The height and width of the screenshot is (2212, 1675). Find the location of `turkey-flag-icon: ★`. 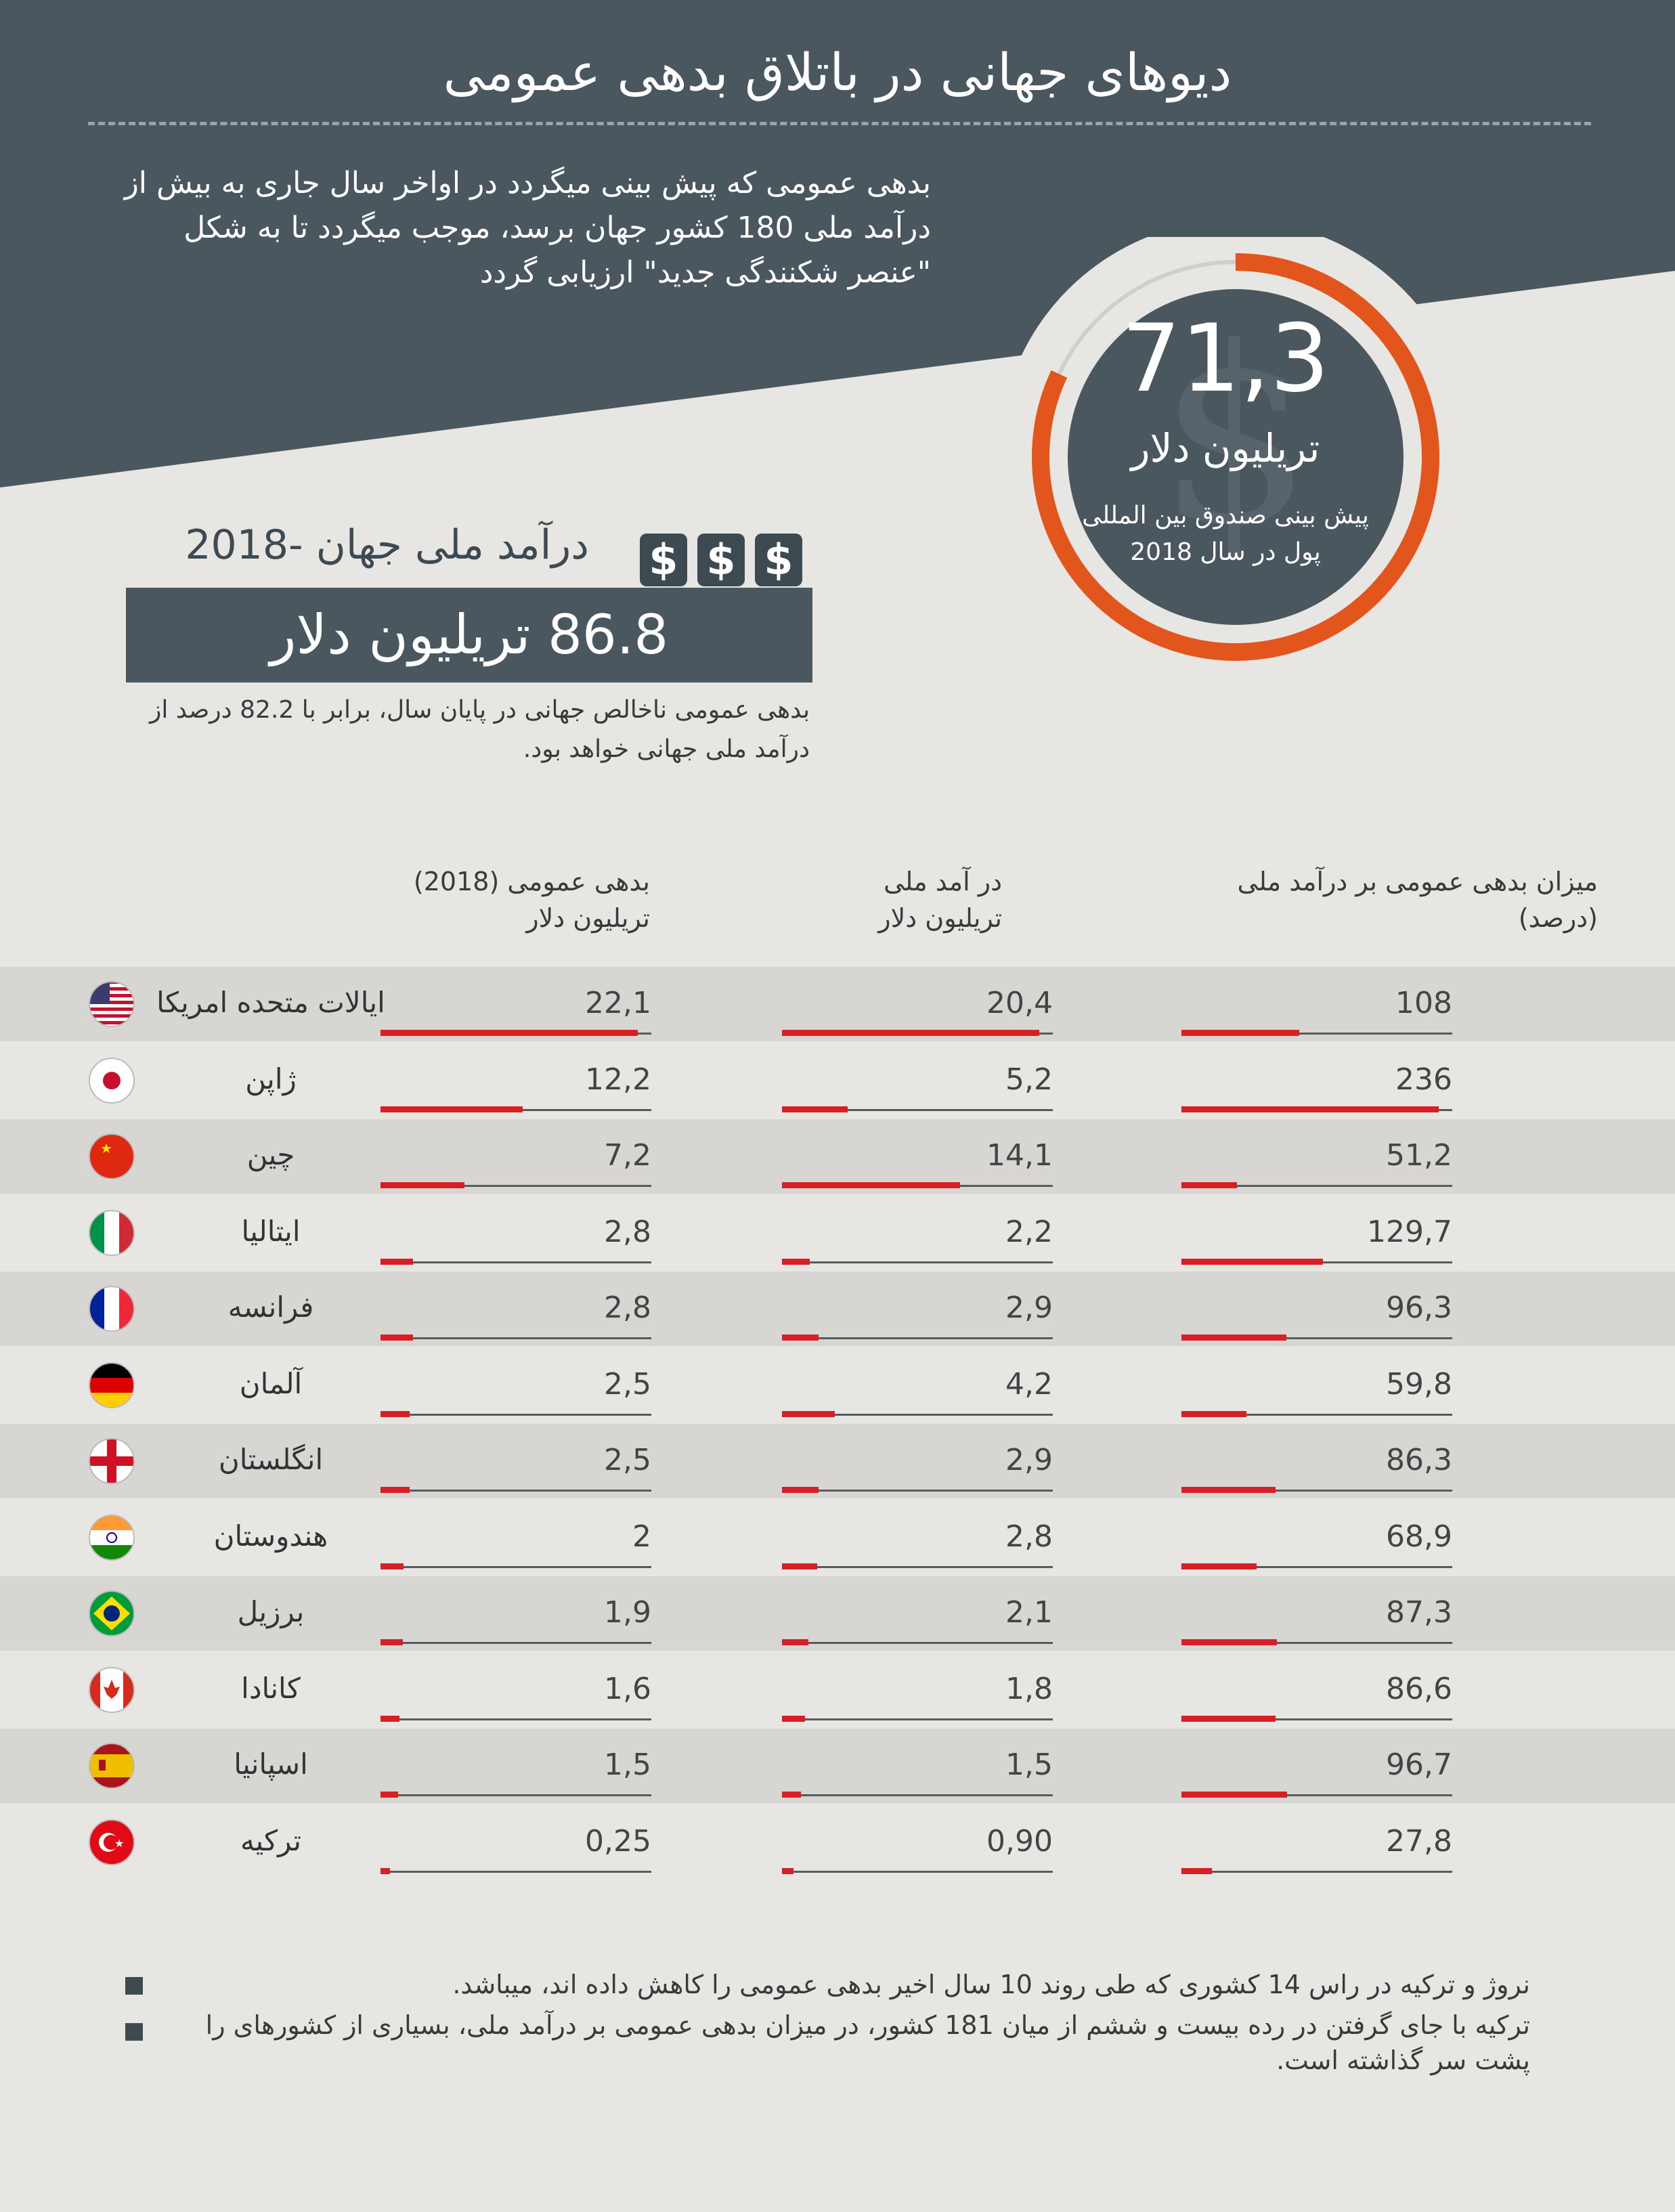

turkey-flag-icon: ★ is located at coordinates (111, 1844).